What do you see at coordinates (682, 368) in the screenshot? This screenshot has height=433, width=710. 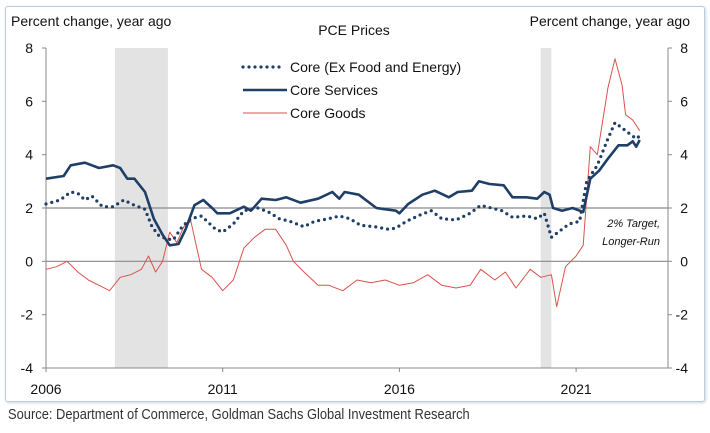 I see `y-tick-label-right: -4` at bounding box center [682, 368].